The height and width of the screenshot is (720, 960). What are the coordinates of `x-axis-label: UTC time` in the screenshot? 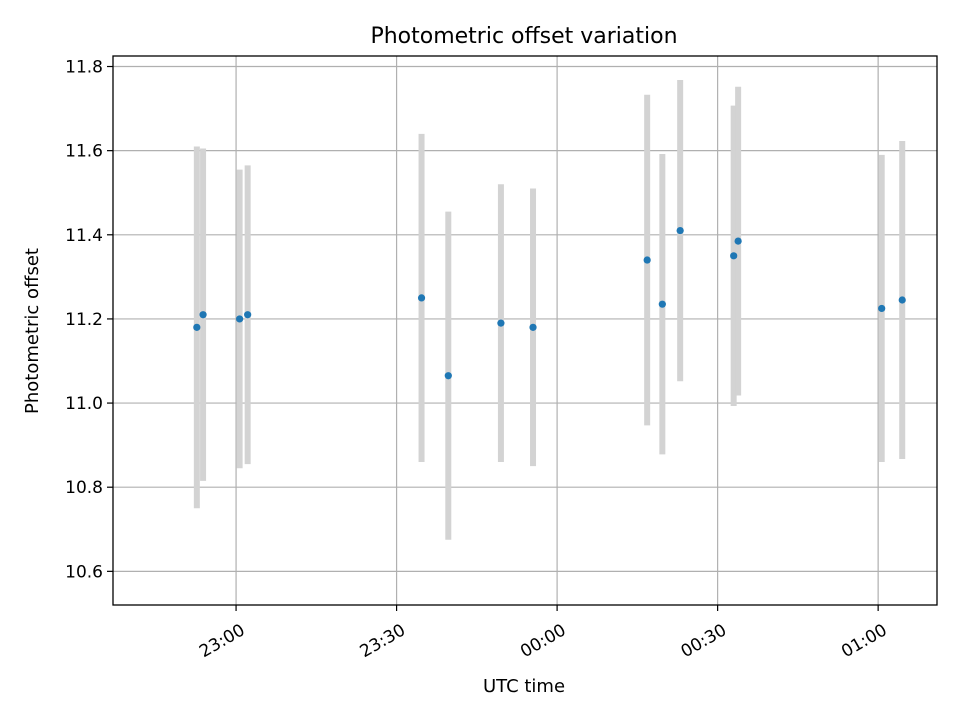 It's located at (524, 686).